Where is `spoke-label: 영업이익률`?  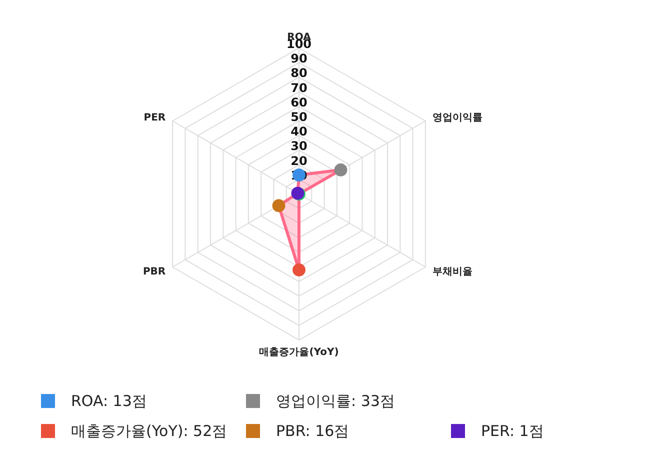
spoke-label: 영업이익률 is located at coordinates (457, 118).